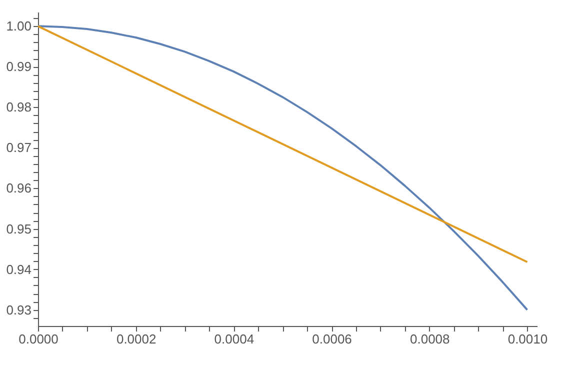 This screenshot has width=574, height=366. What do you see at coordinates (19, 228) in the screenshot?
I see `y-tick-label: 0.95` at bounding box center [19, 228].